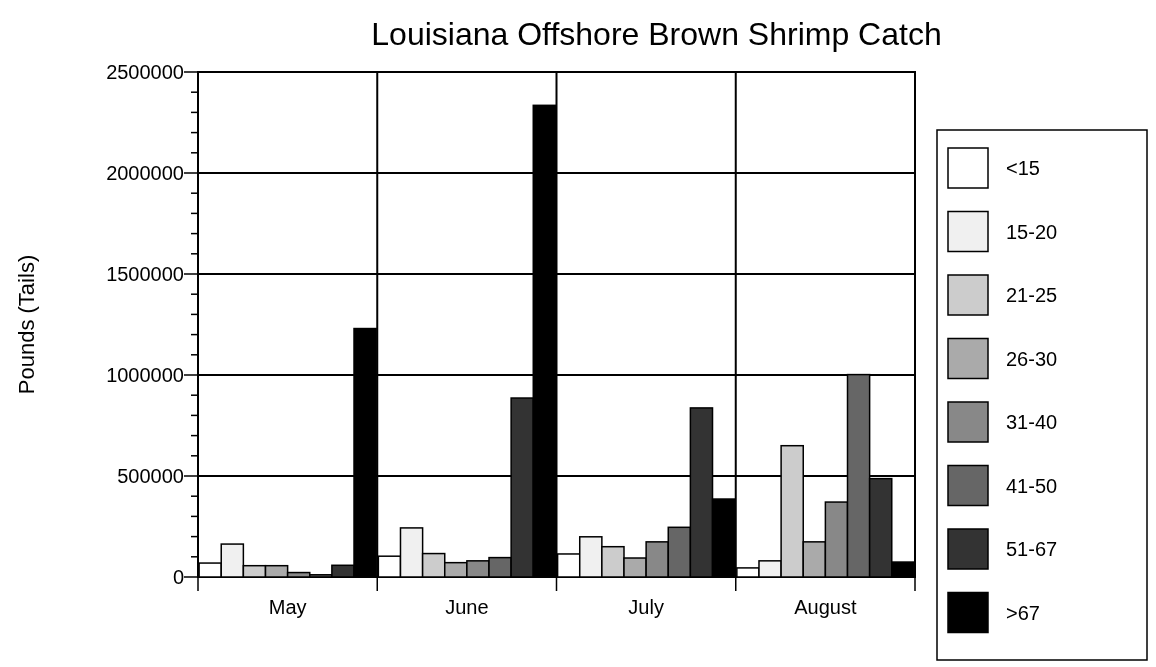  What do you see at coordinates (145, 274) in the screenshot?
I see `y-tick-label: 1500000` at bounding box center [145, 274].